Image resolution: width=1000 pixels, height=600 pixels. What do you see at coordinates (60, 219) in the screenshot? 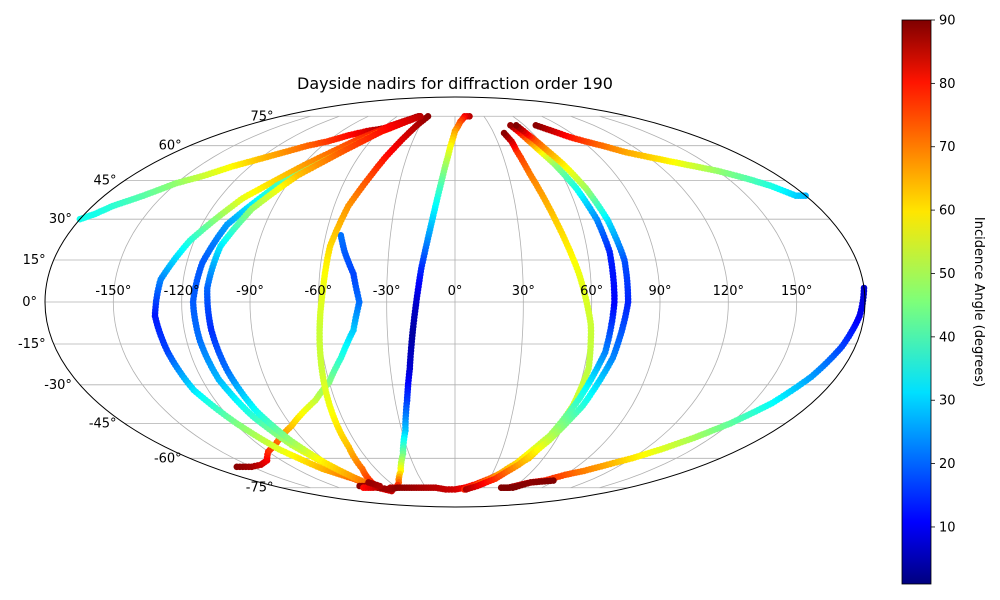
I see `latitude-tick-label: 30°` at bounding box center [60, 219].